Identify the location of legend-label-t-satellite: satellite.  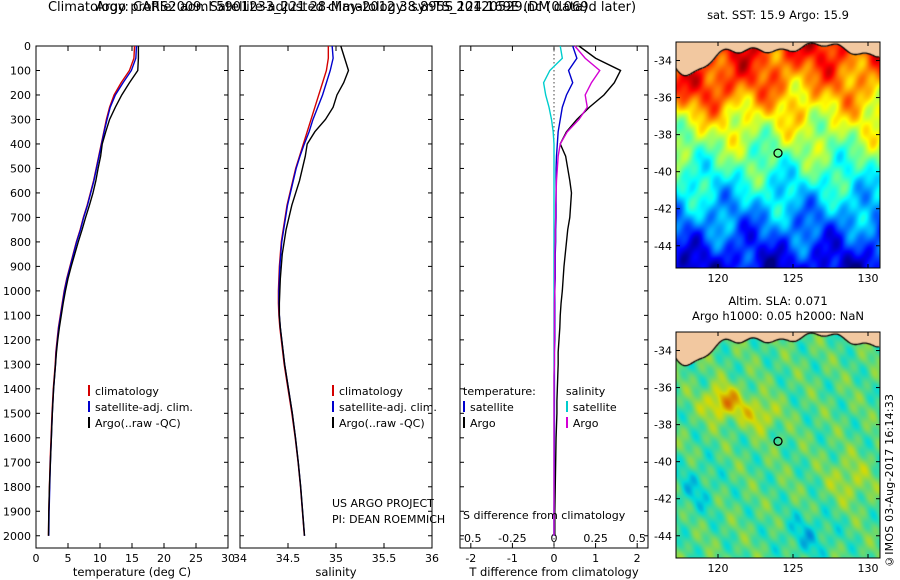
(492, 407).